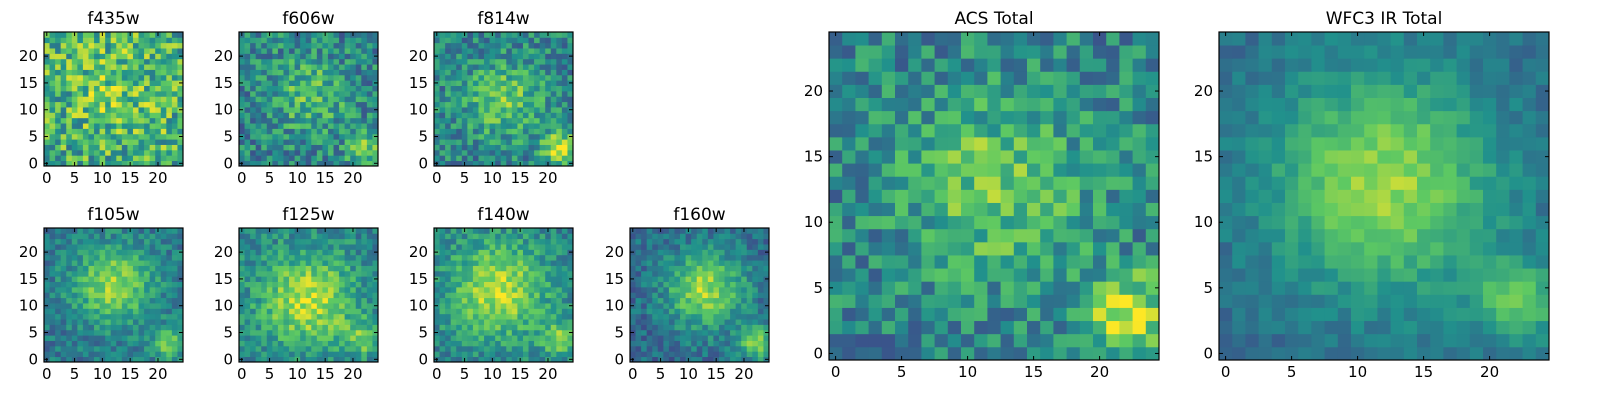  I want to click on y-tick-label: 15, so click(223, 279).